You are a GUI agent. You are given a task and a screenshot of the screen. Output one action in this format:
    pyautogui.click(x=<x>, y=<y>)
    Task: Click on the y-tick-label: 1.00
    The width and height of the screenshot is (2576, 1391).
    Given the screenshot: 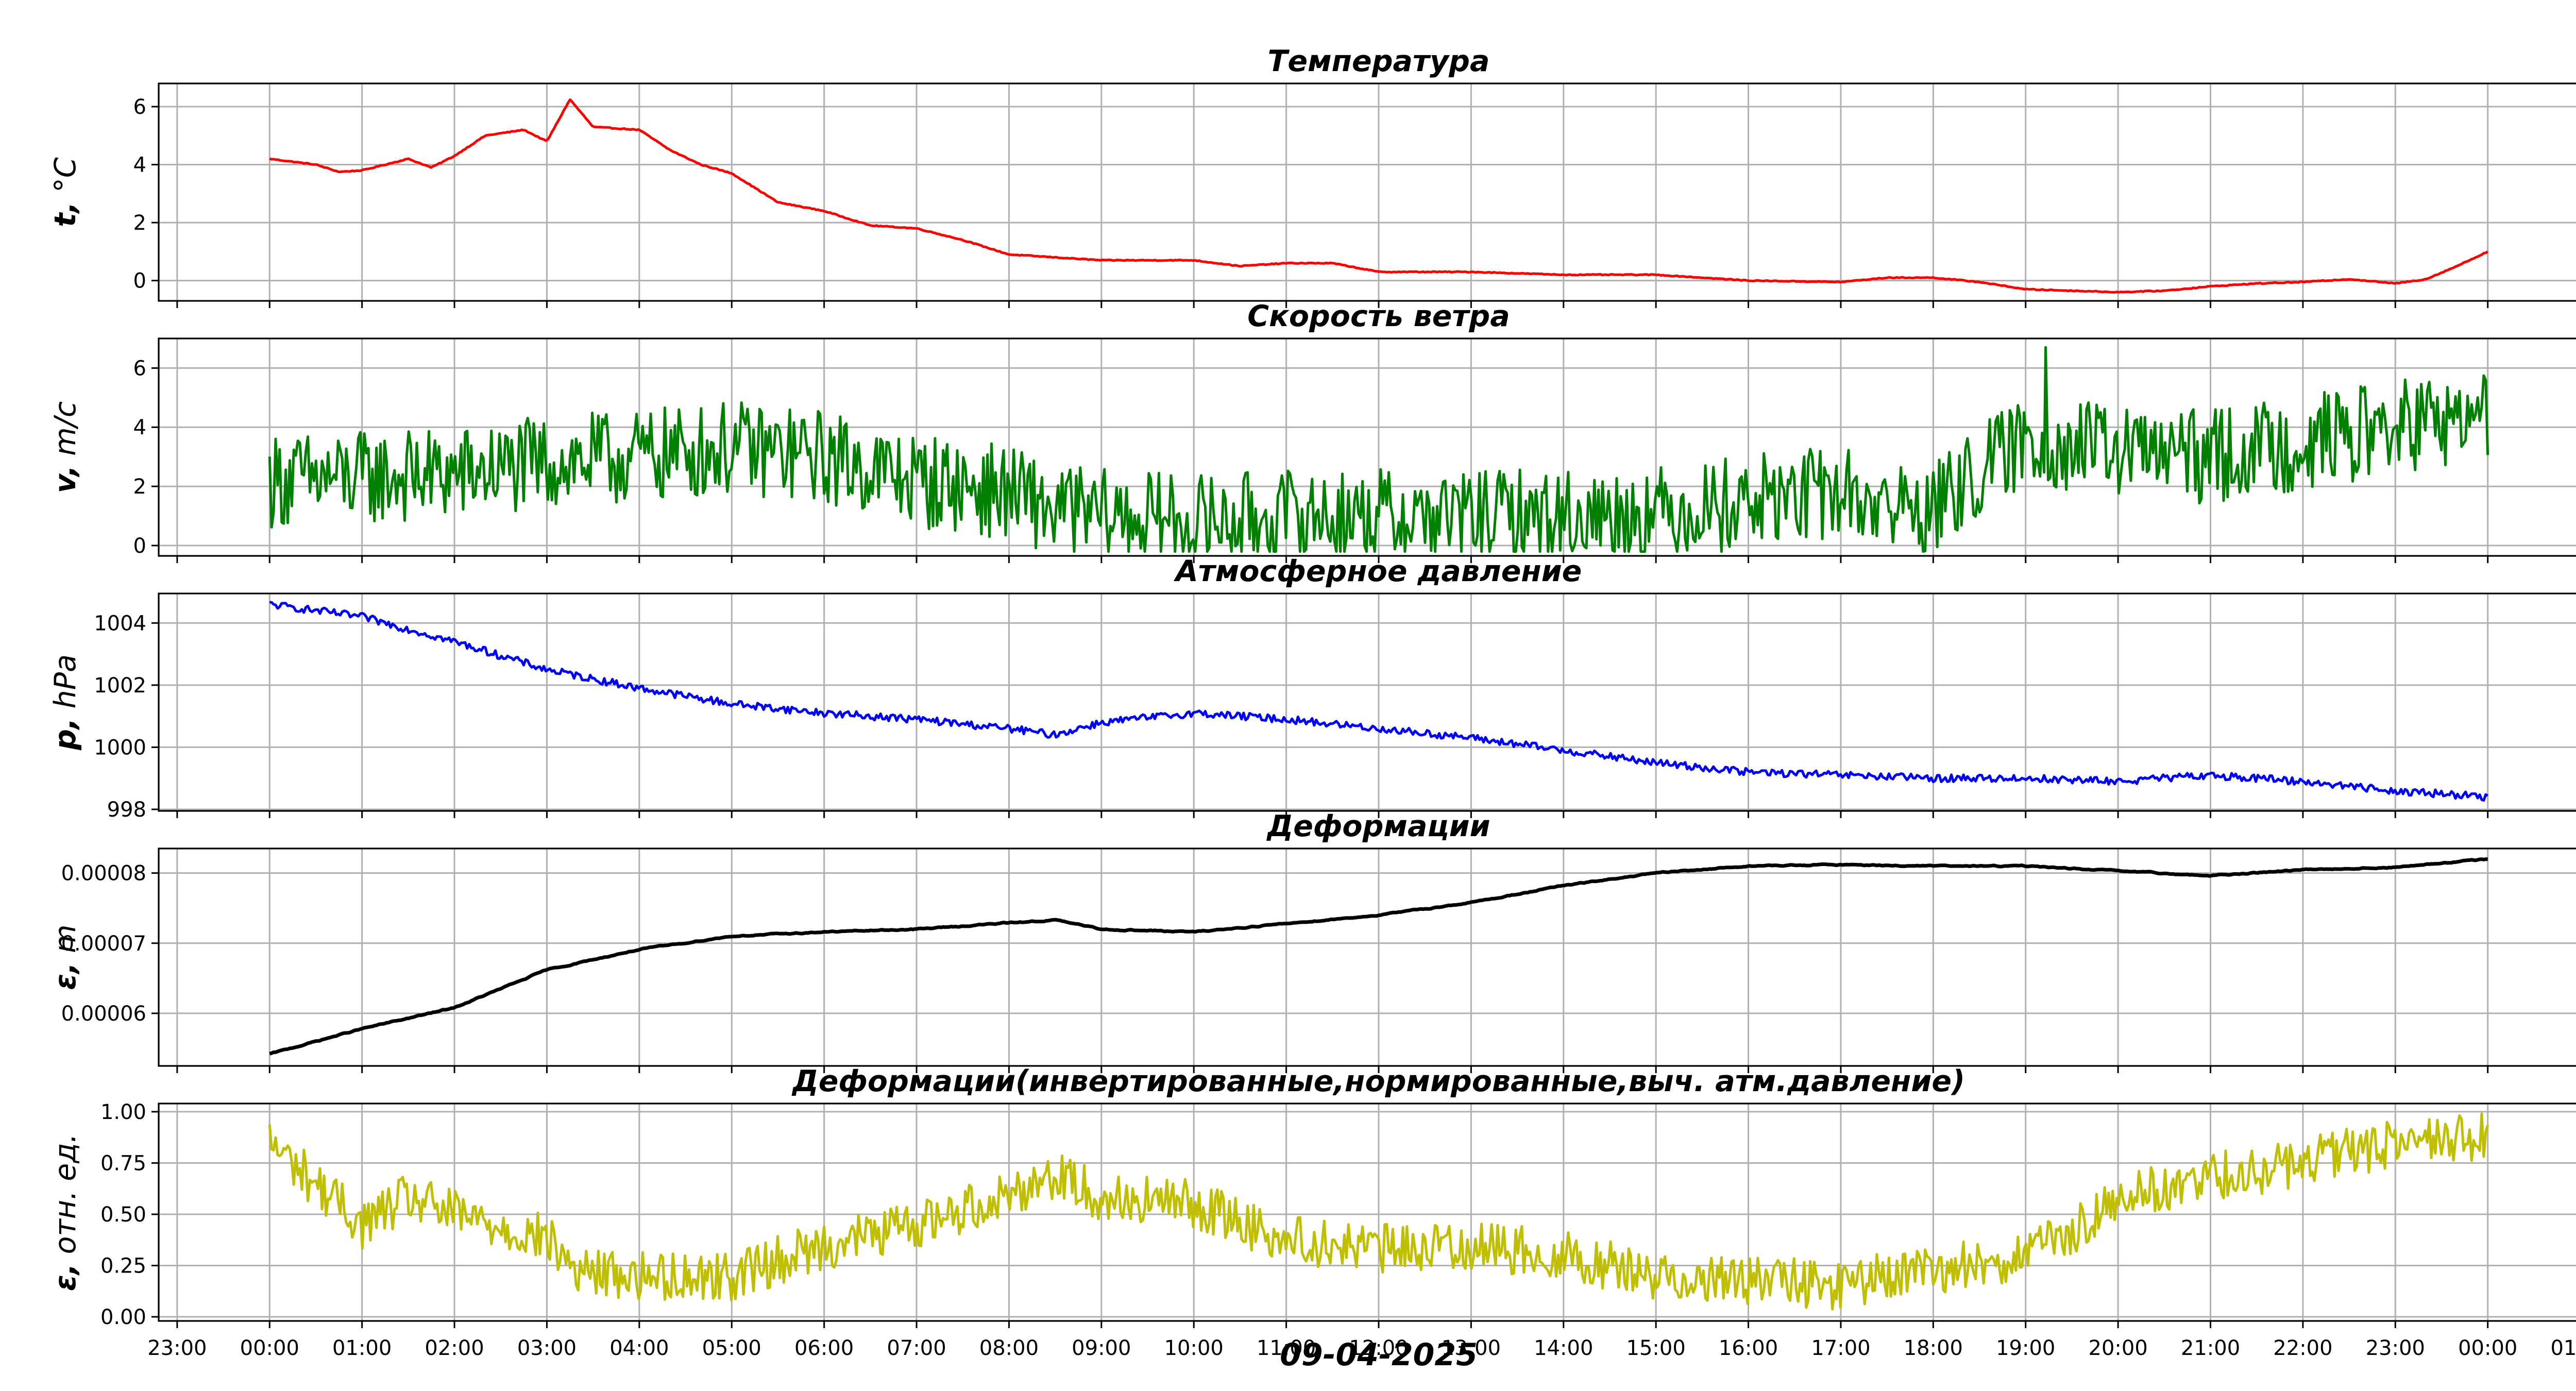 What is the action you would take?
    pyautogui.click(x=123, y=1112)
    